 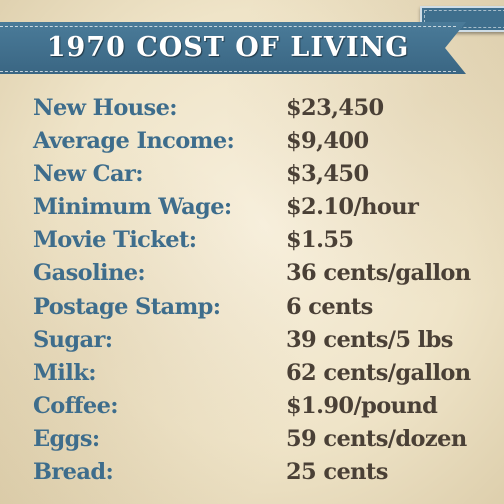 What do you see at coordinates (263, 439) in the screenshot?
I see `list-item: Eggs: 59 cents/dozen` at bounding box center [263, 439].